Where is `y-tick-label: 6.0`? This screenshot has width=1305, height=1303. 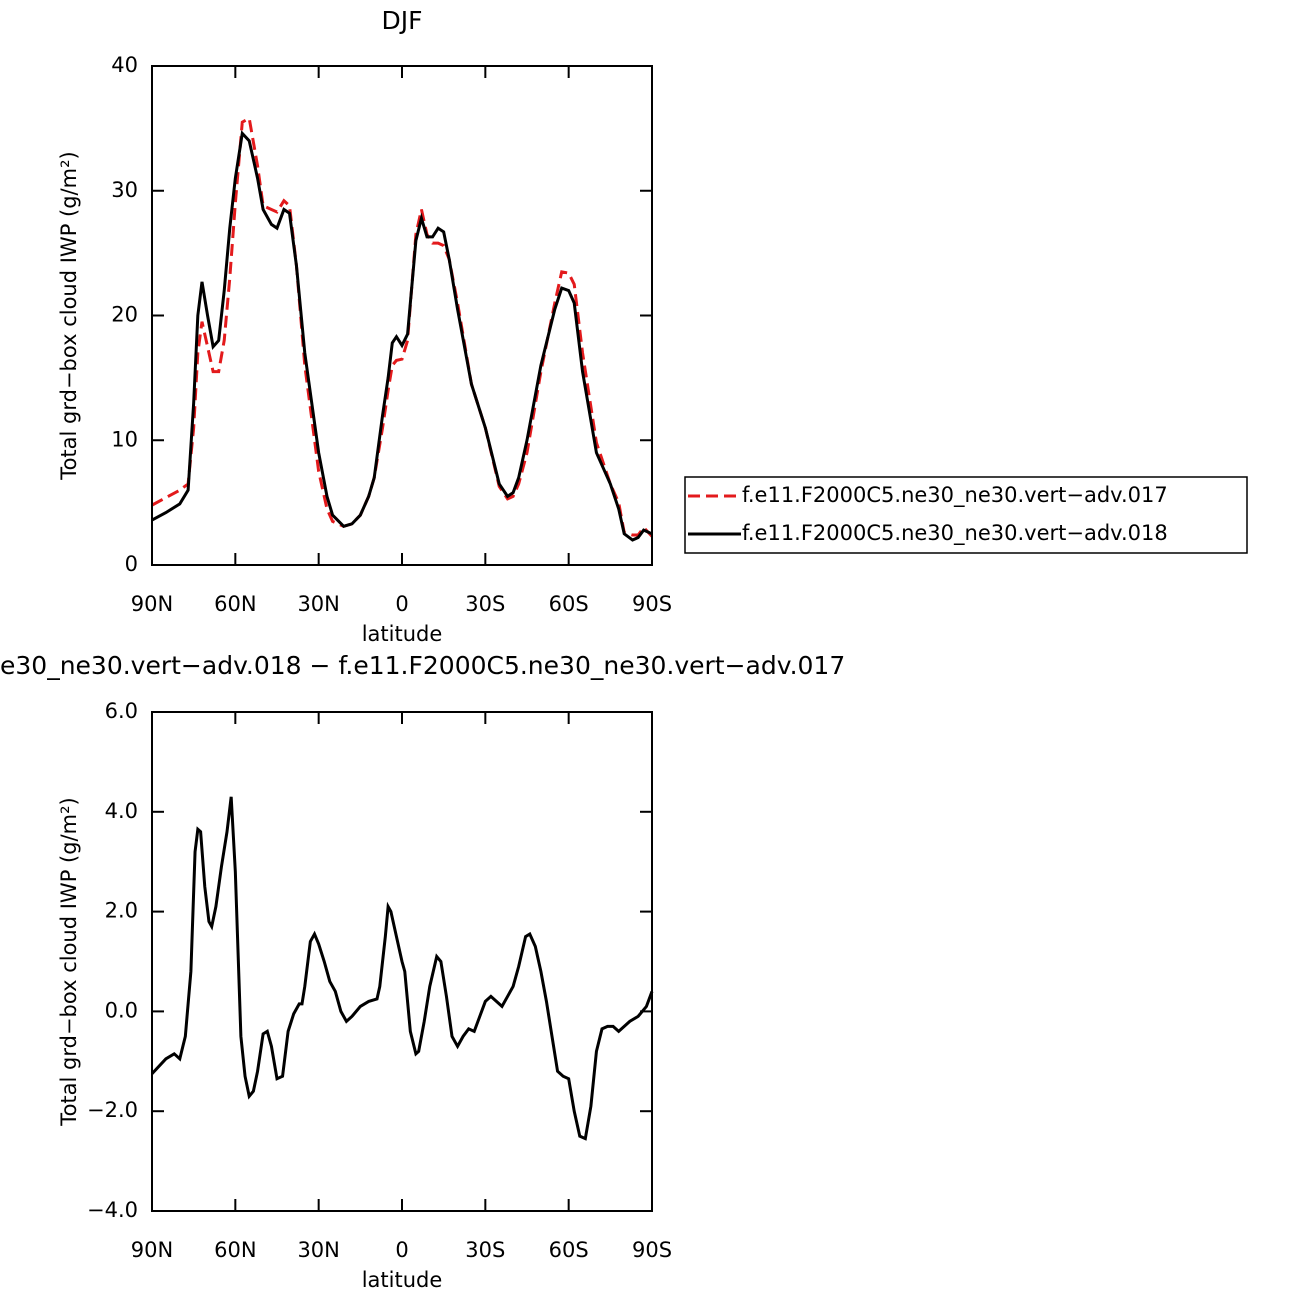
y-tick-label: 6.0 is located at coordinates (121, 711).